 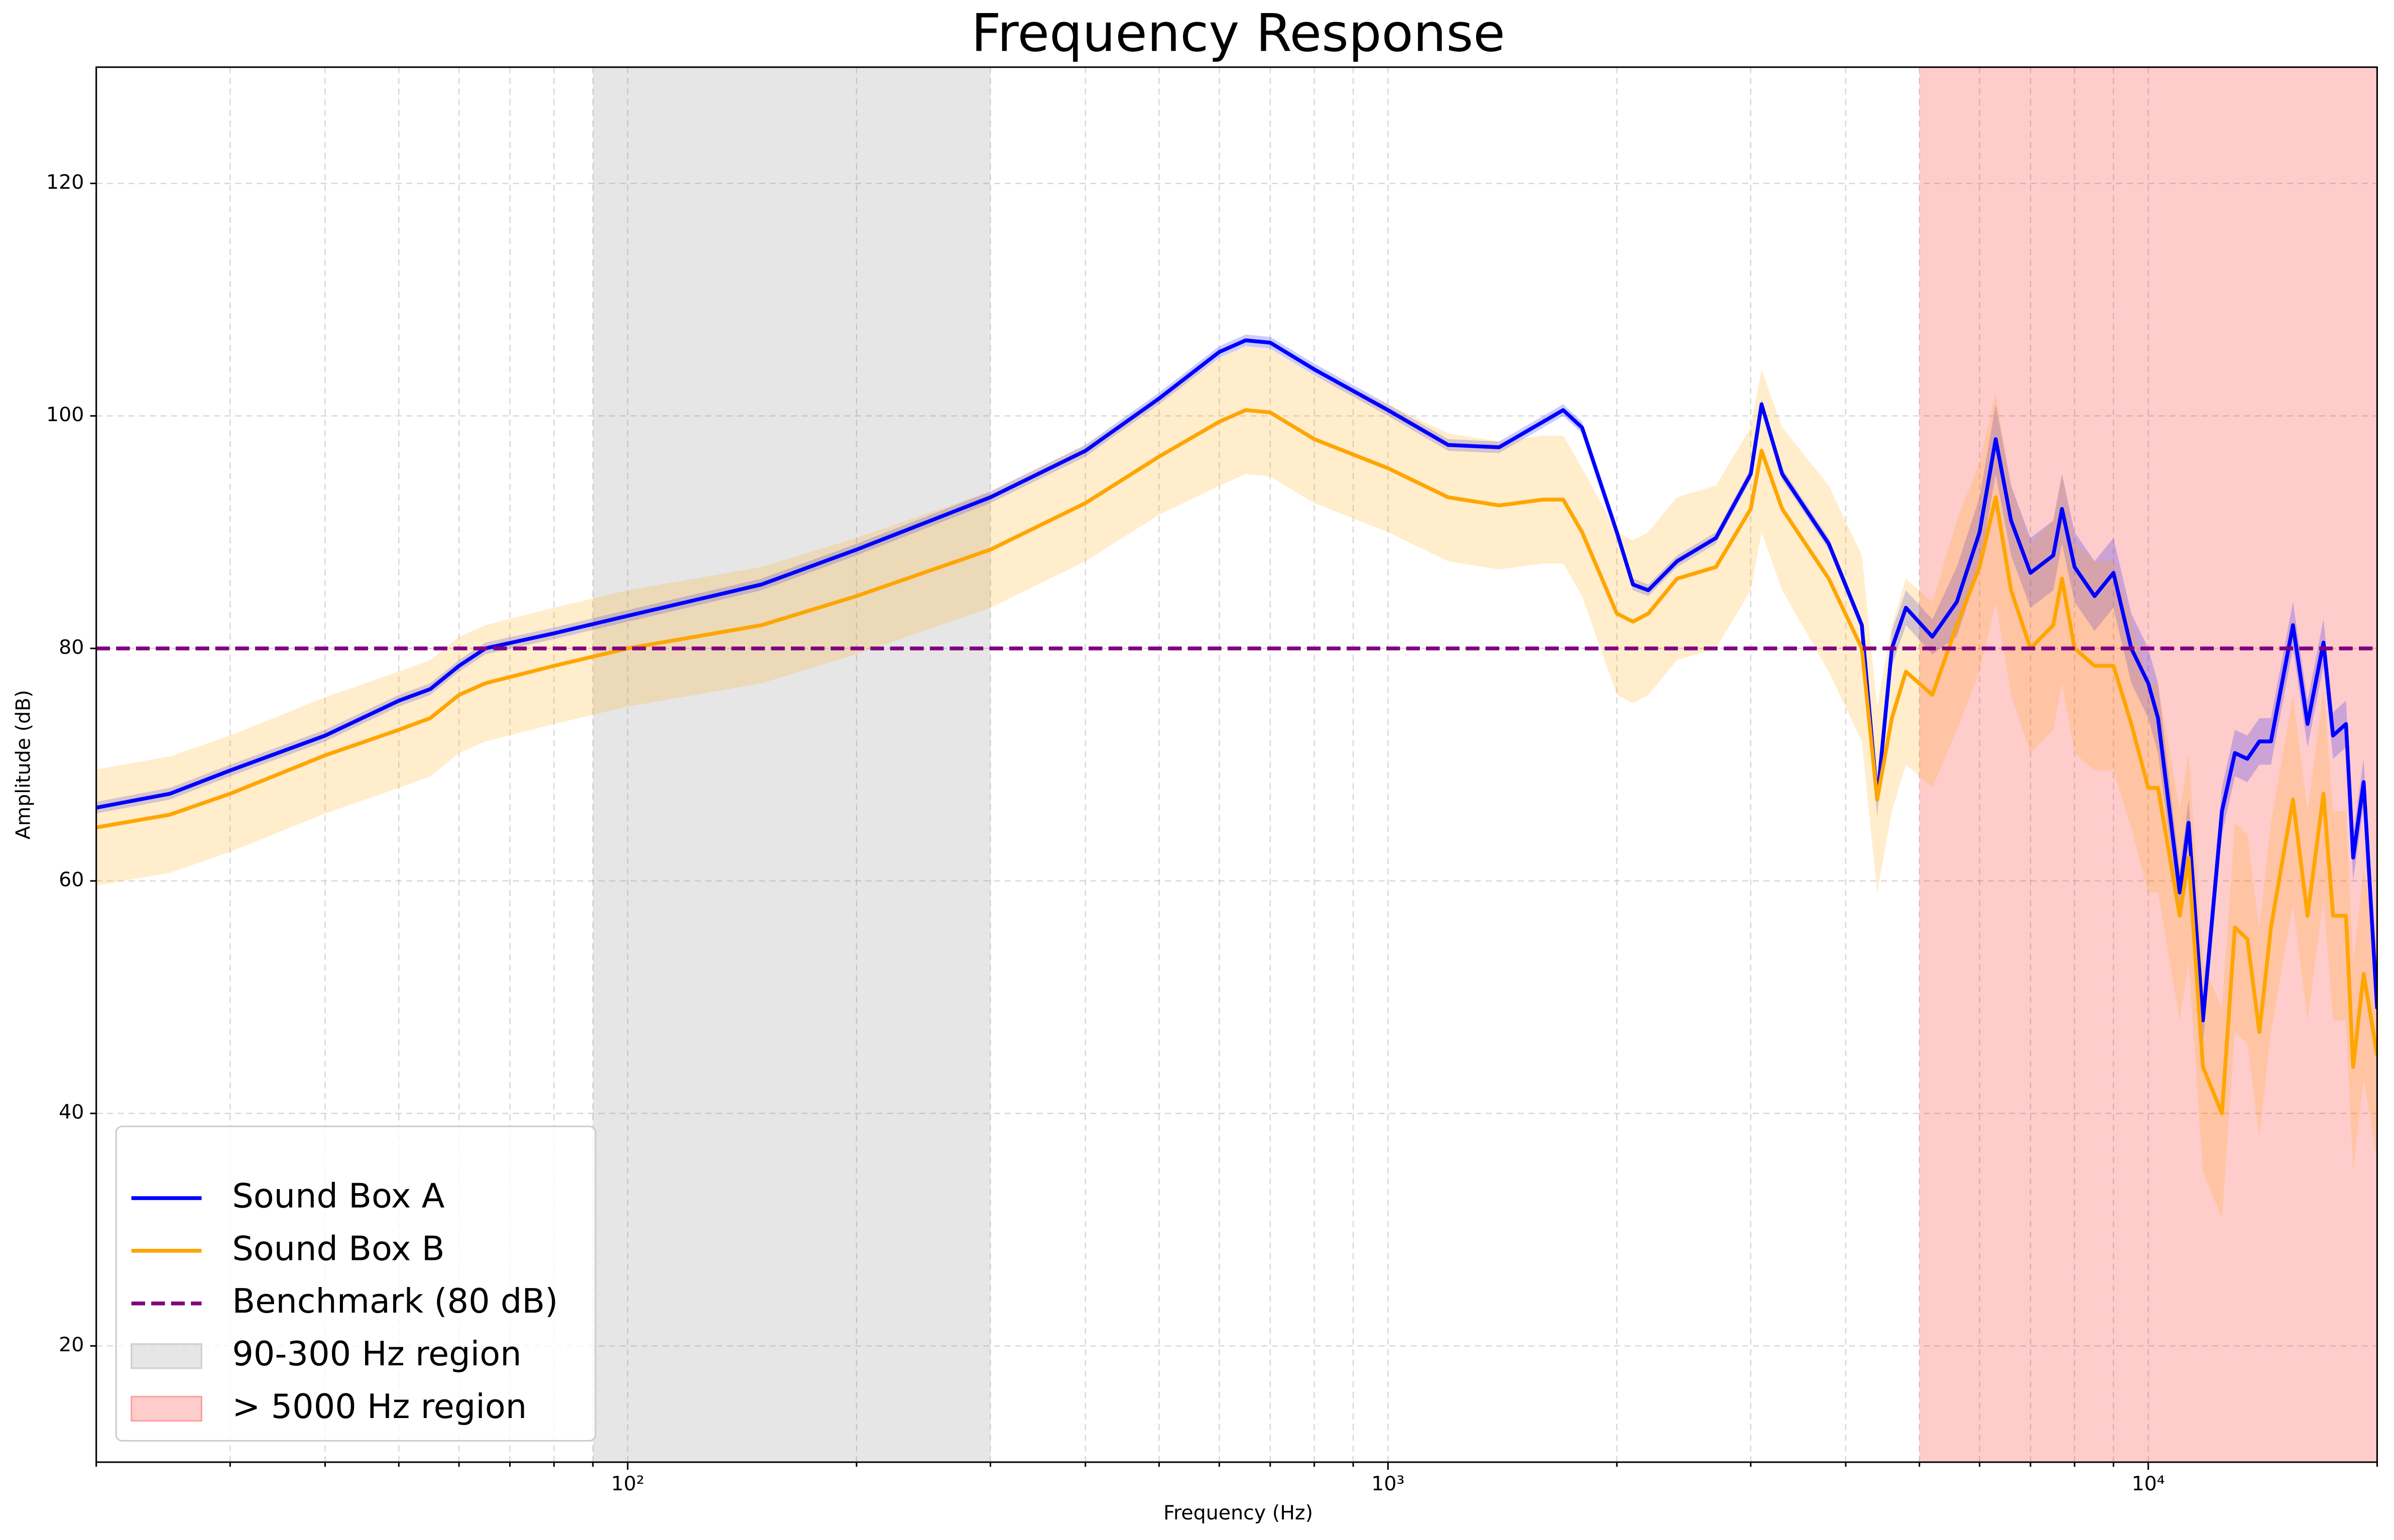 I want to click on x-tick-label: 10³, so click(x=1387, y=1484).